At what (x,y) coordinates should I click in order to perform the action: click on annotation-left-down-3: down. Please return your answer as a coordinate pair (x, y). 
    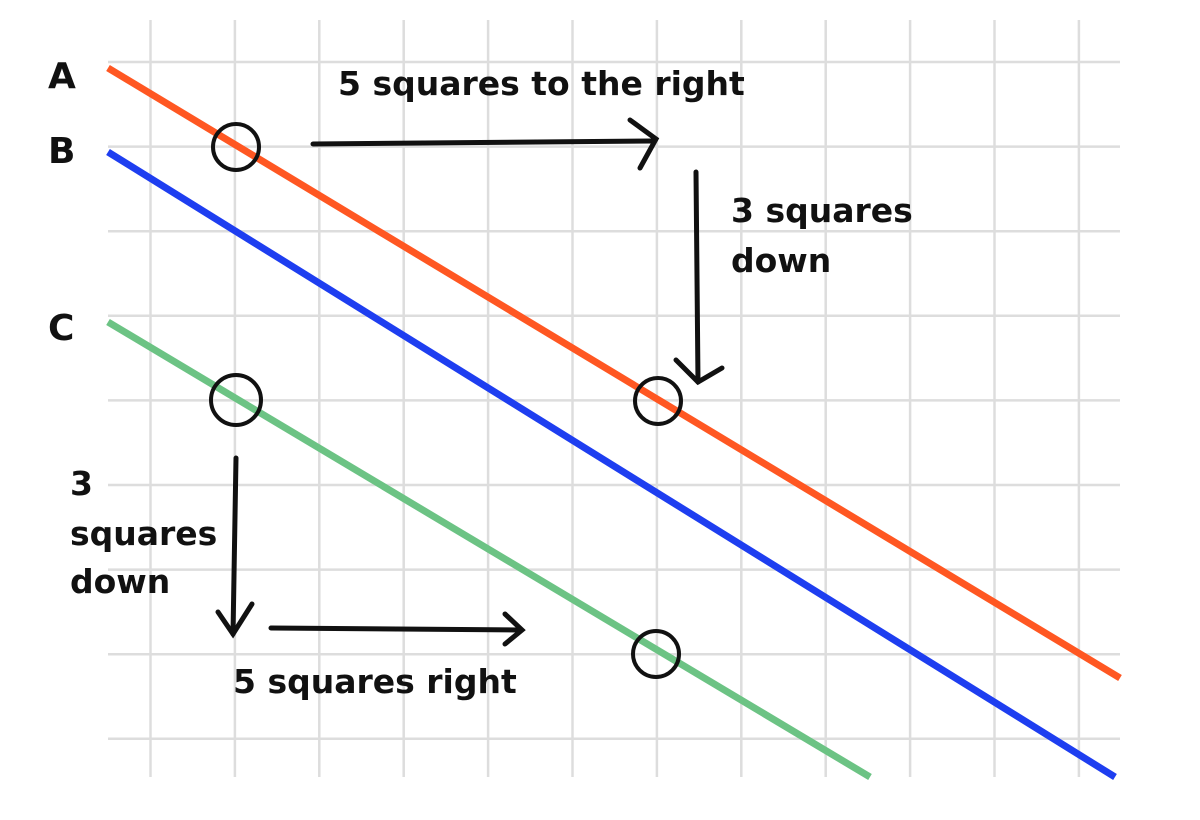
    Looking at the image, I should click on (120, 581).